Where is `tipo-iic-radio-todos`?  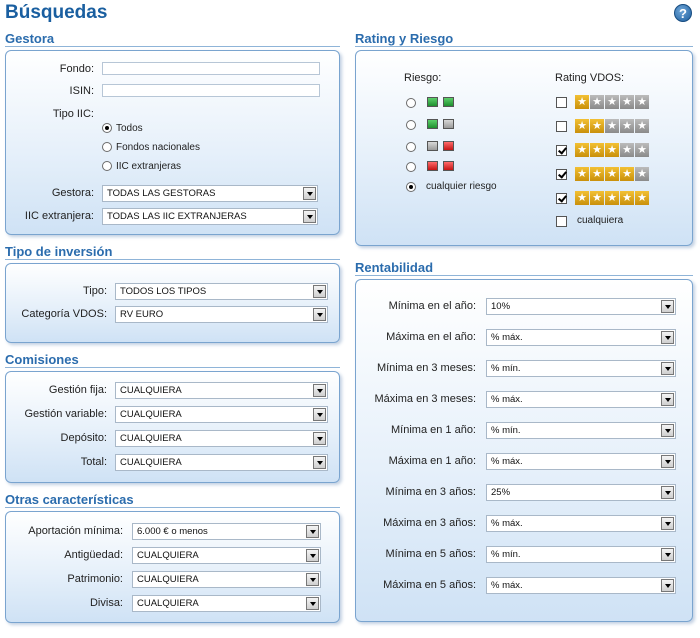
tipo-iic-radio-todos is located at coordinates (107, 128).